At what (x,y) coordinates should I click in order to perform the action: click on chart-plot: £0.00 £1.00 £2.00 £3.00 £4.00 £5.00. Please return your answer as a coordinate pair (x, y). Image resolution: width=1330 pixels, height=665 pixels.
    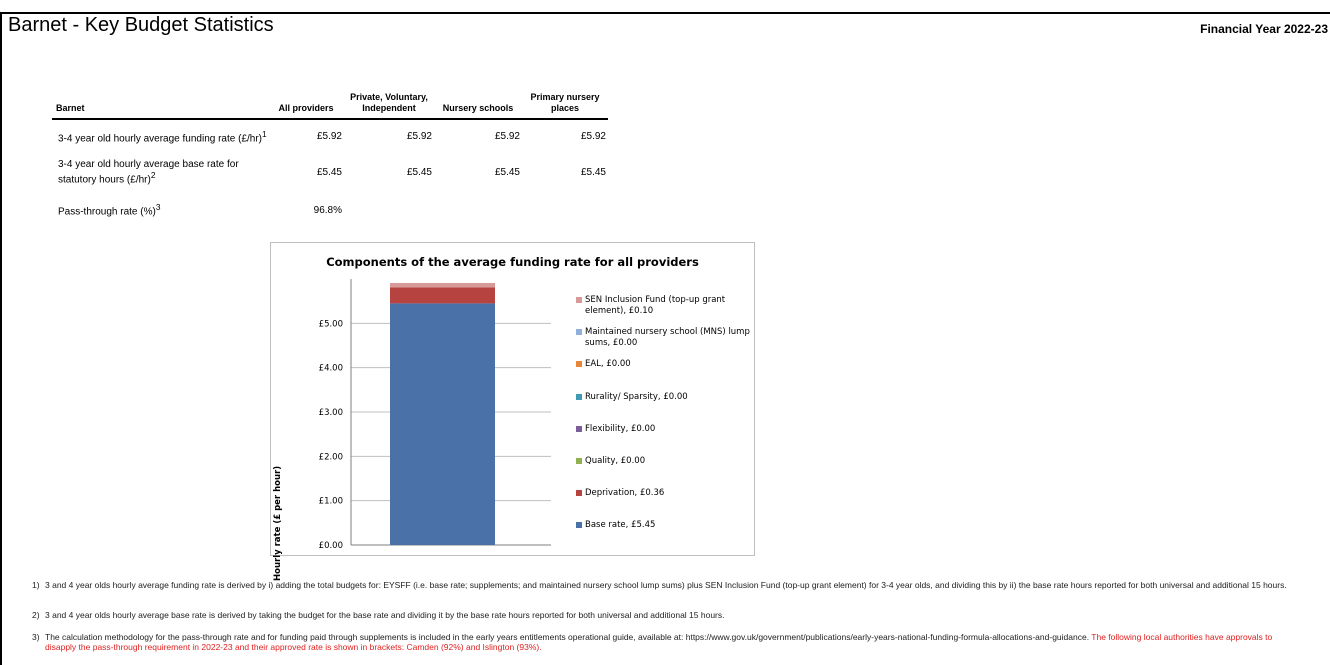
    Looking at the image, I should click on (435, 415).